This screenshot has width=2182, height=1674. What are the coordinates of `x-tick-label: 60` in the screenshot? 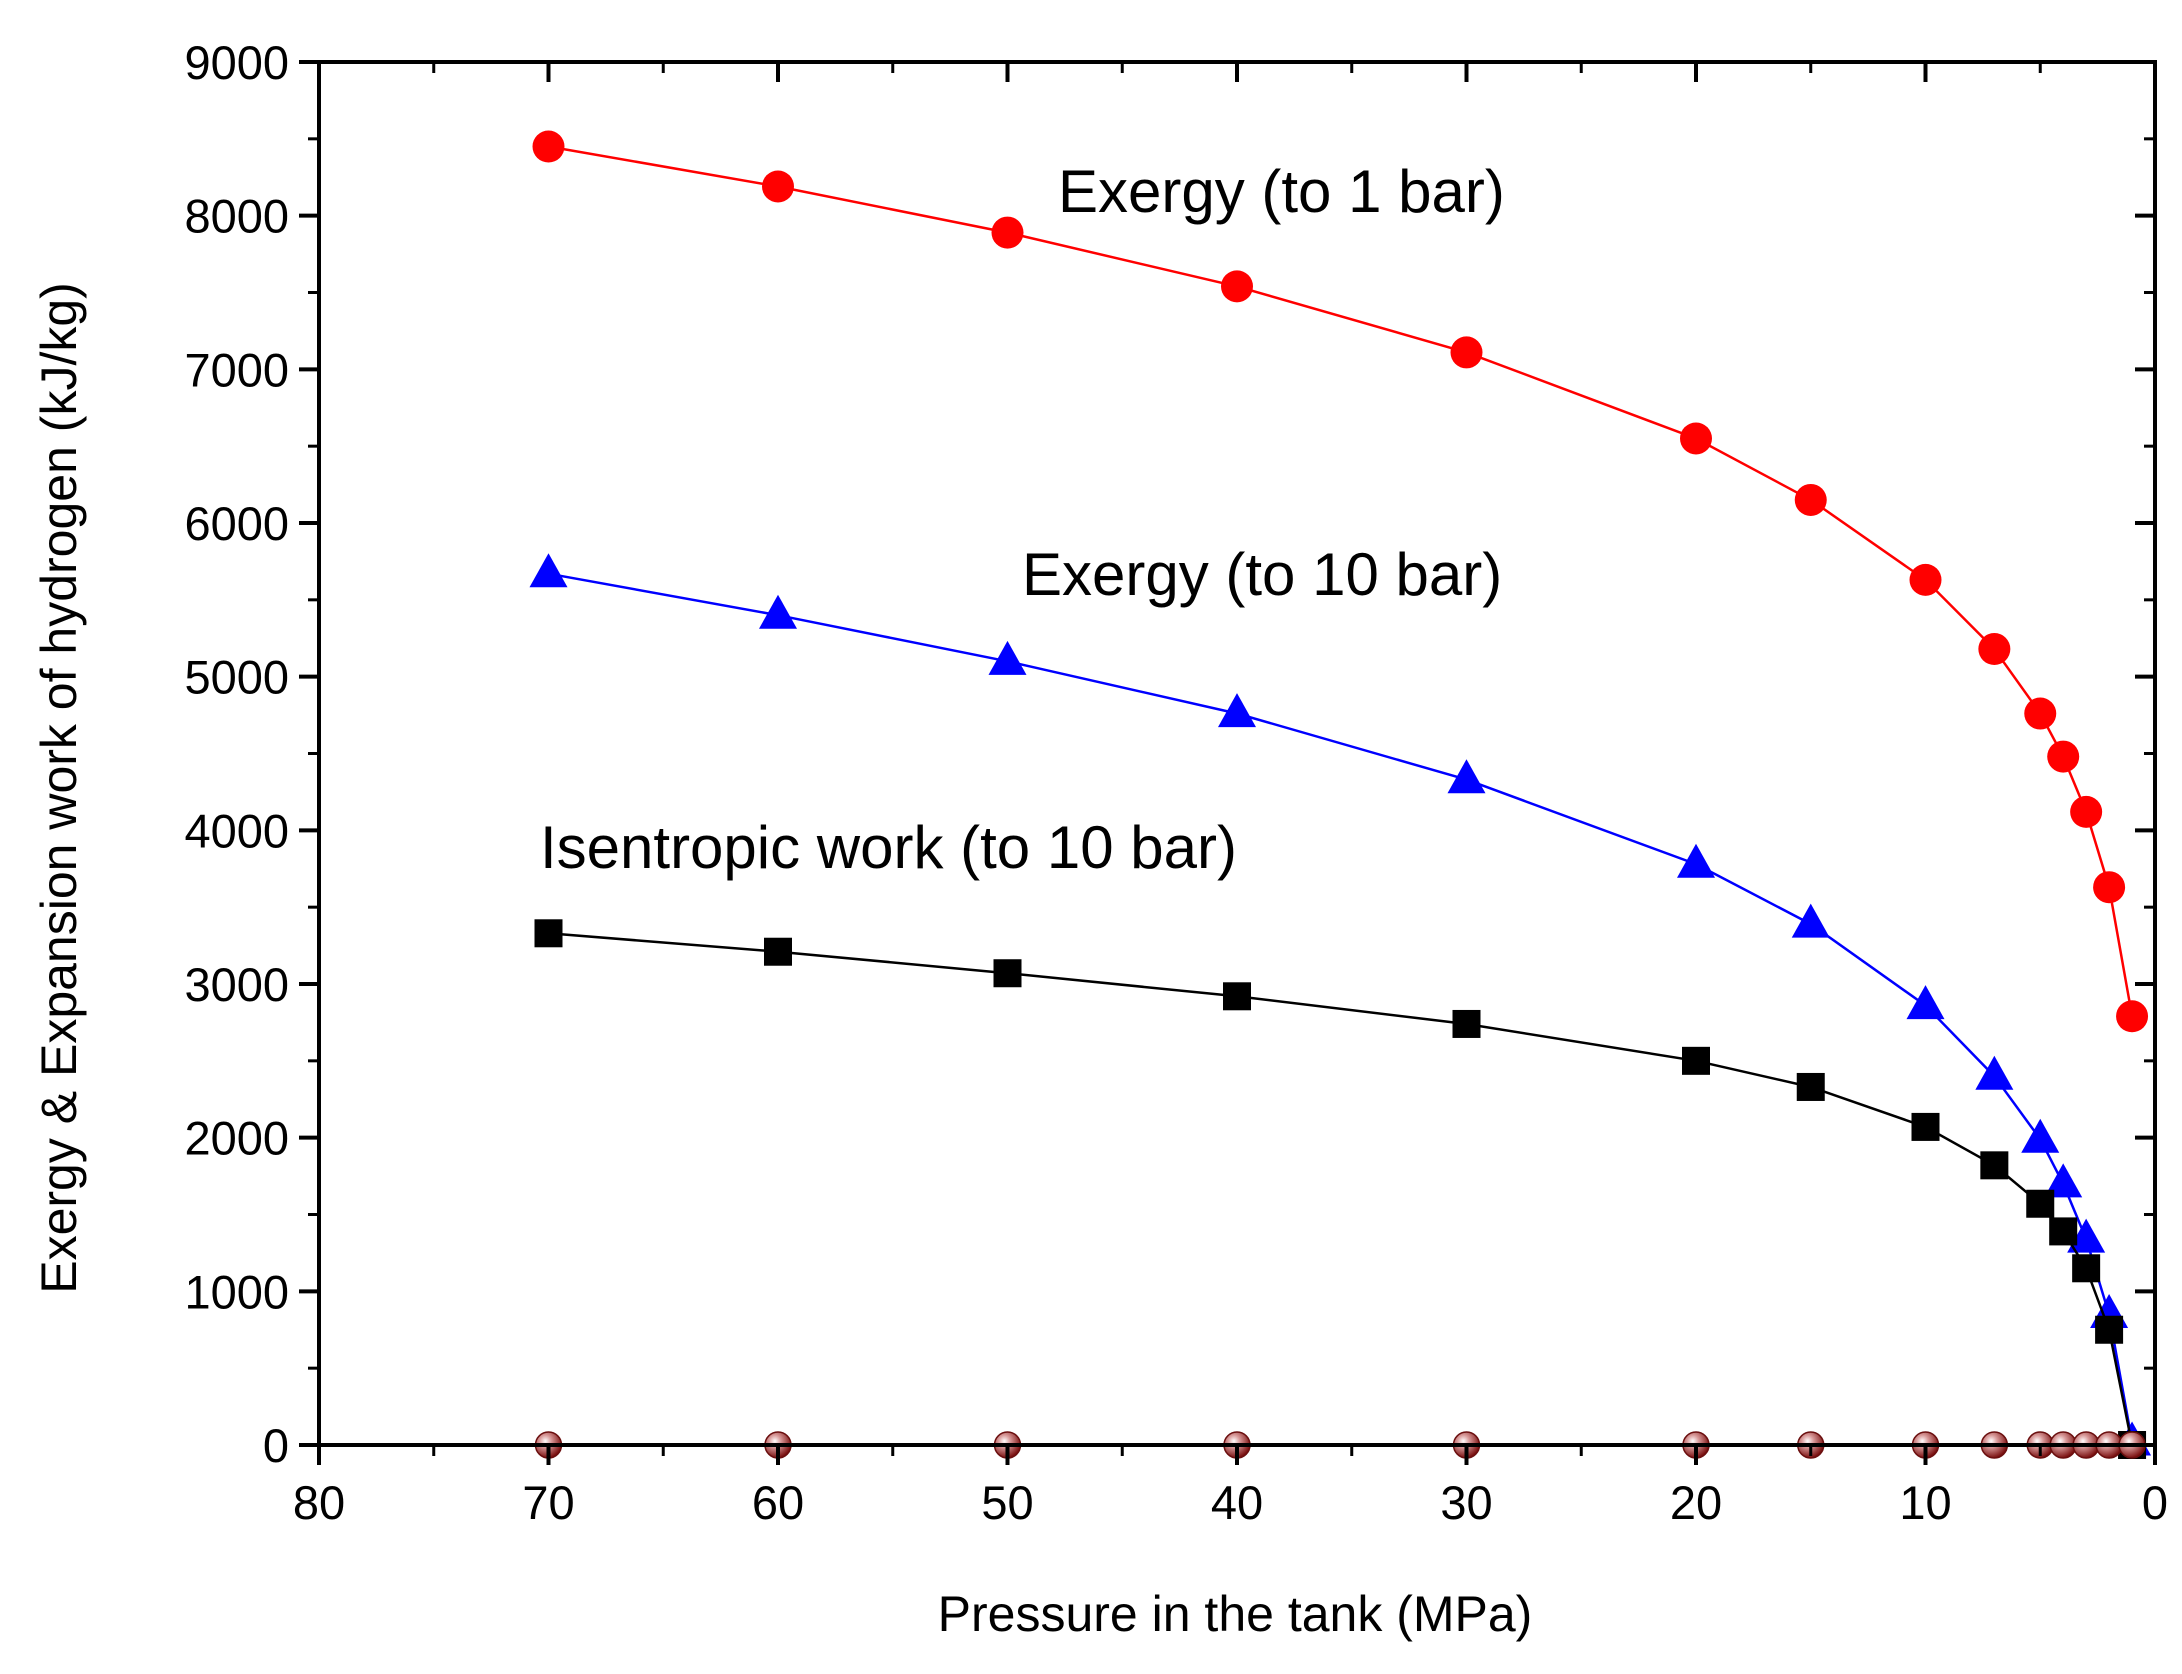 It's located at (778, 1502).